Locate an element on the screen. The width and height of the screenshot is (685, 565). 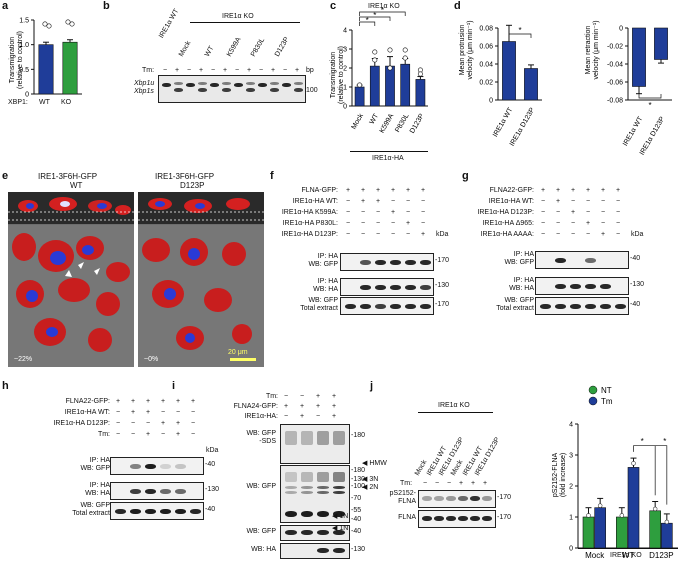
panel_h-blot-label: IP: HA is located at coordinates (99, 485).